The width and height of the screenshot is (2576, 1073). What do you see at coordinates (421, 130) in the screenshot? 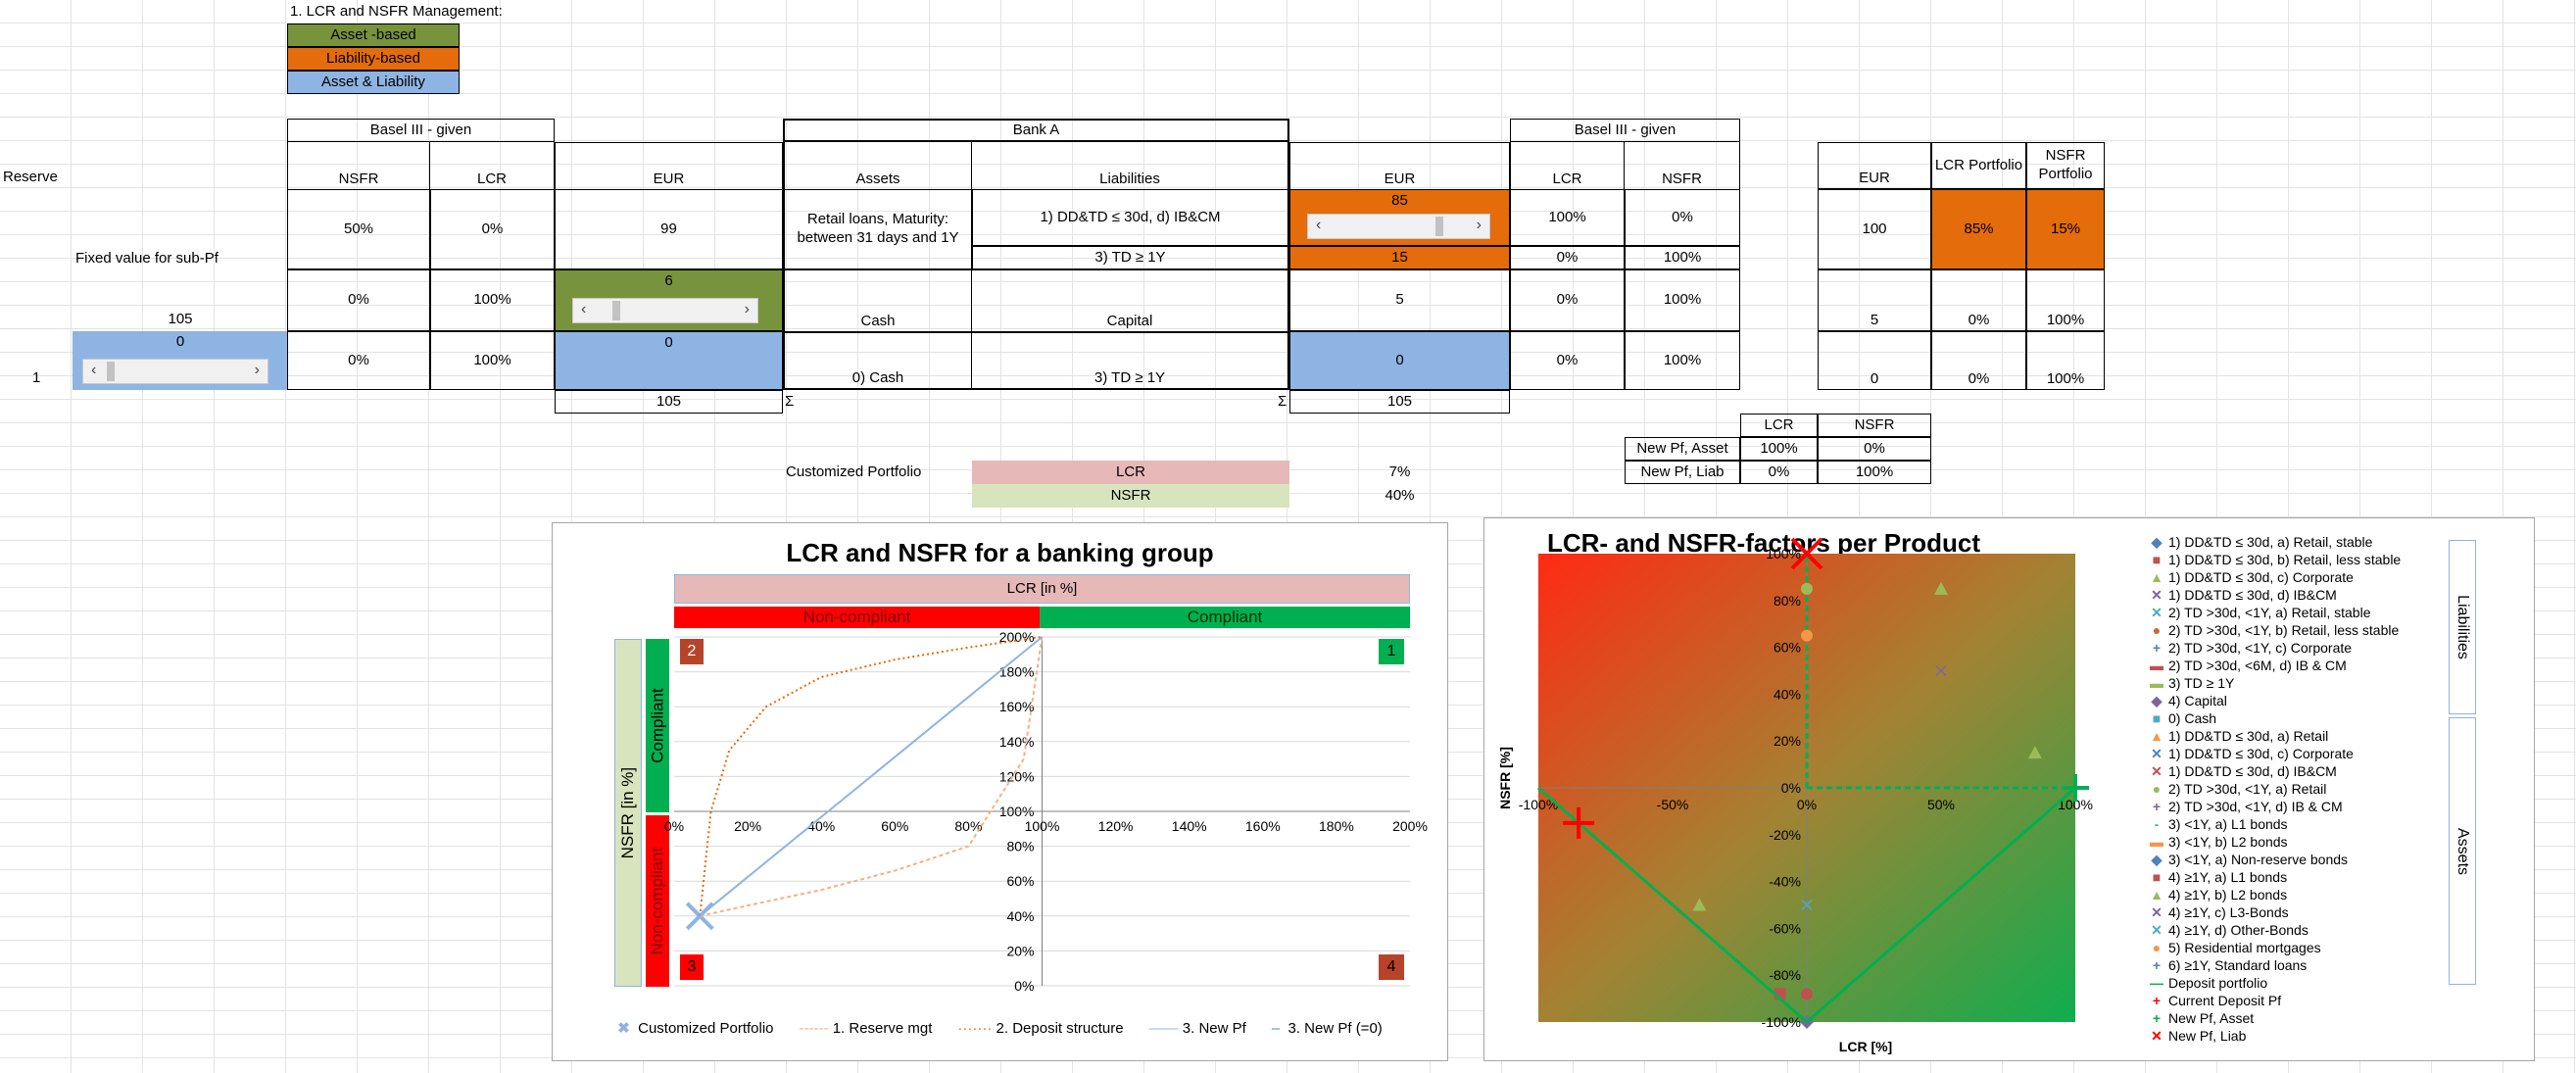
I see `basel-left-title: Basel III - given` at bounding box center [421, 130].